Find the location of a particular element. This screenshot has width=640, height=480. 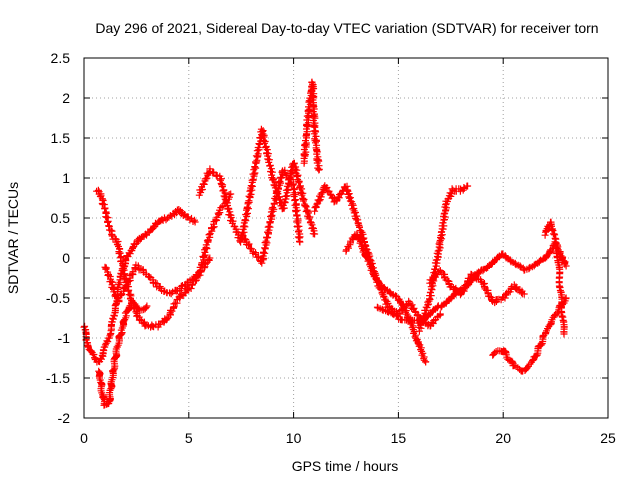

x-tick-label: 25 is located at coordinates (608, 438).